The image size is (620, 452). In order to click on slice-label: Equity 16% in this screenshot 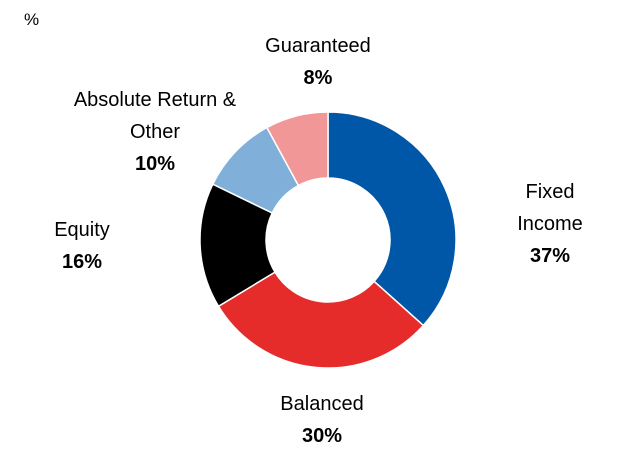, I will do `click(82, 246)`.